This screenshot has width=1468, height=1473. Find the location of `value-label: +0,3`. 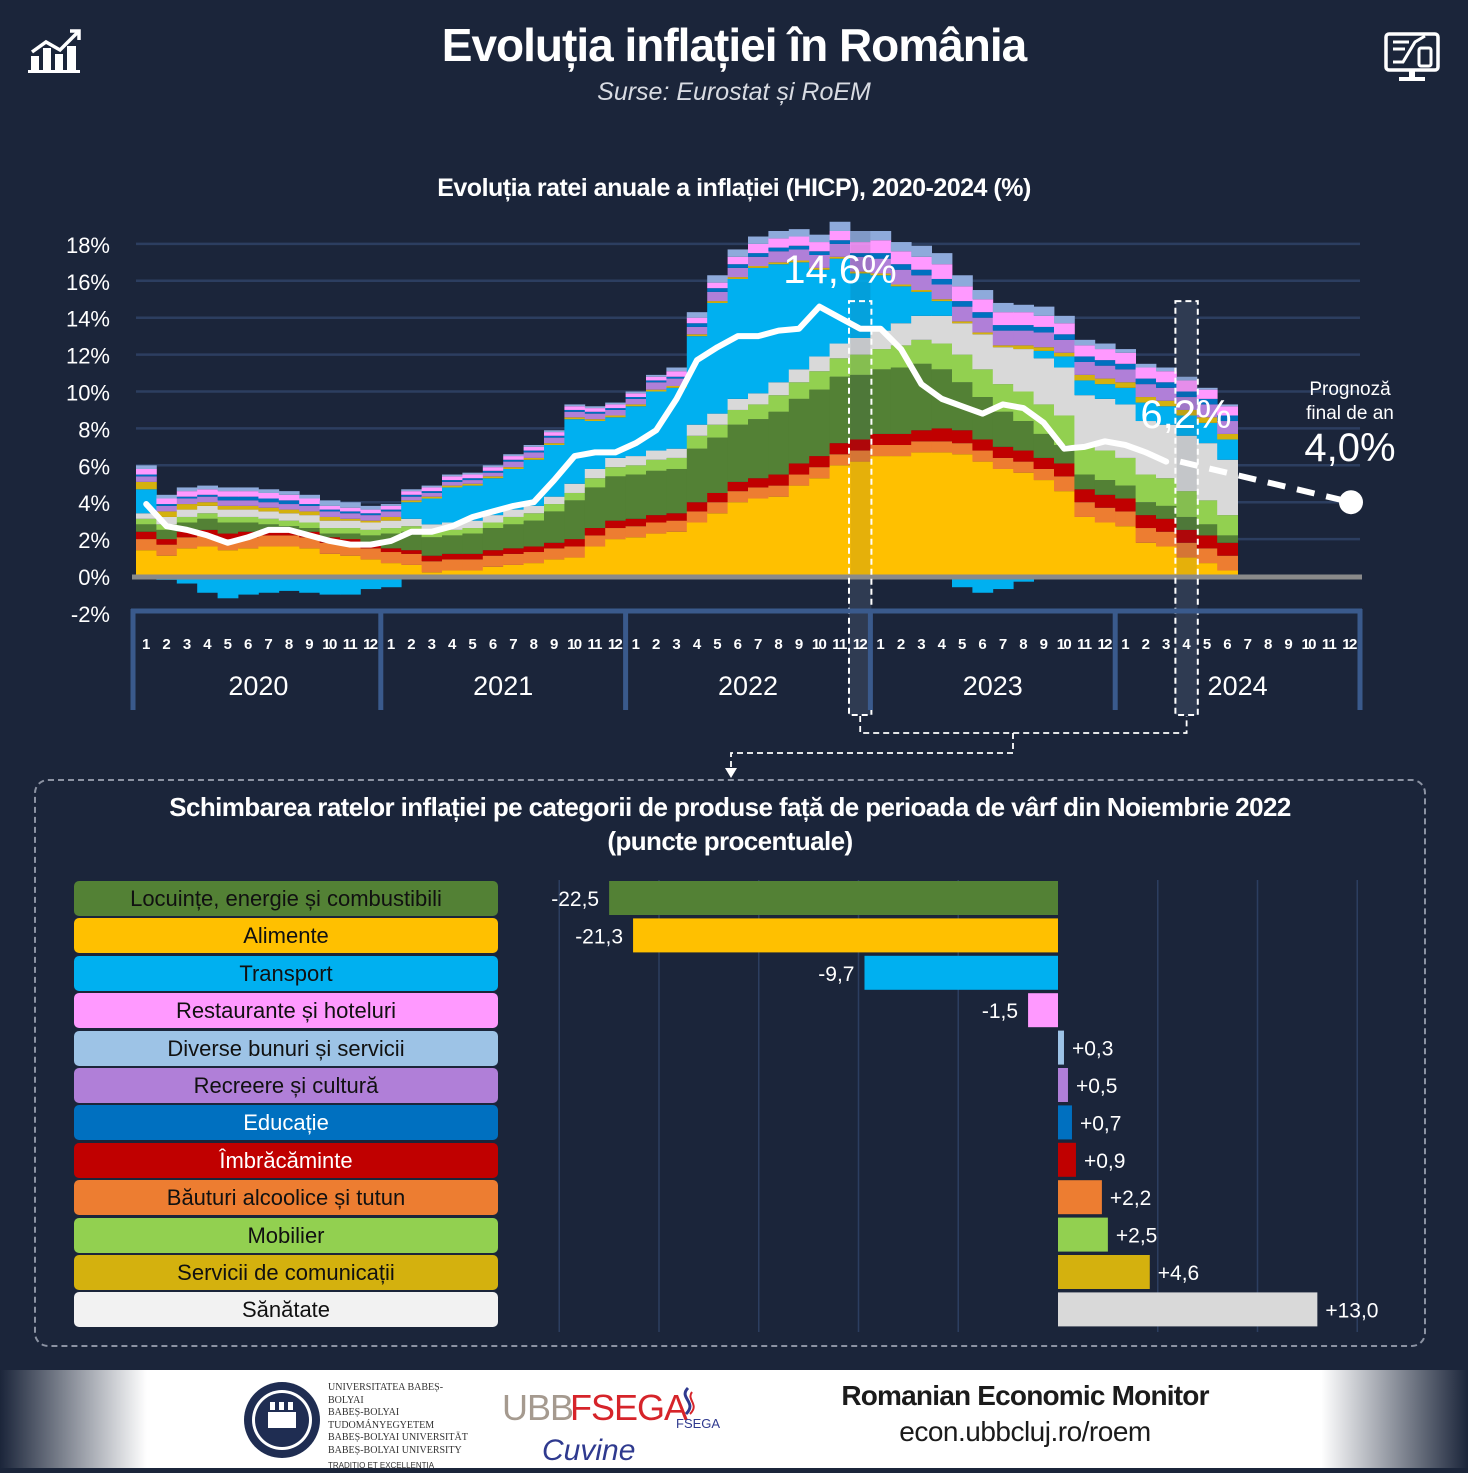

value-label: +0,3 is located at coordinates (1092, 1049).